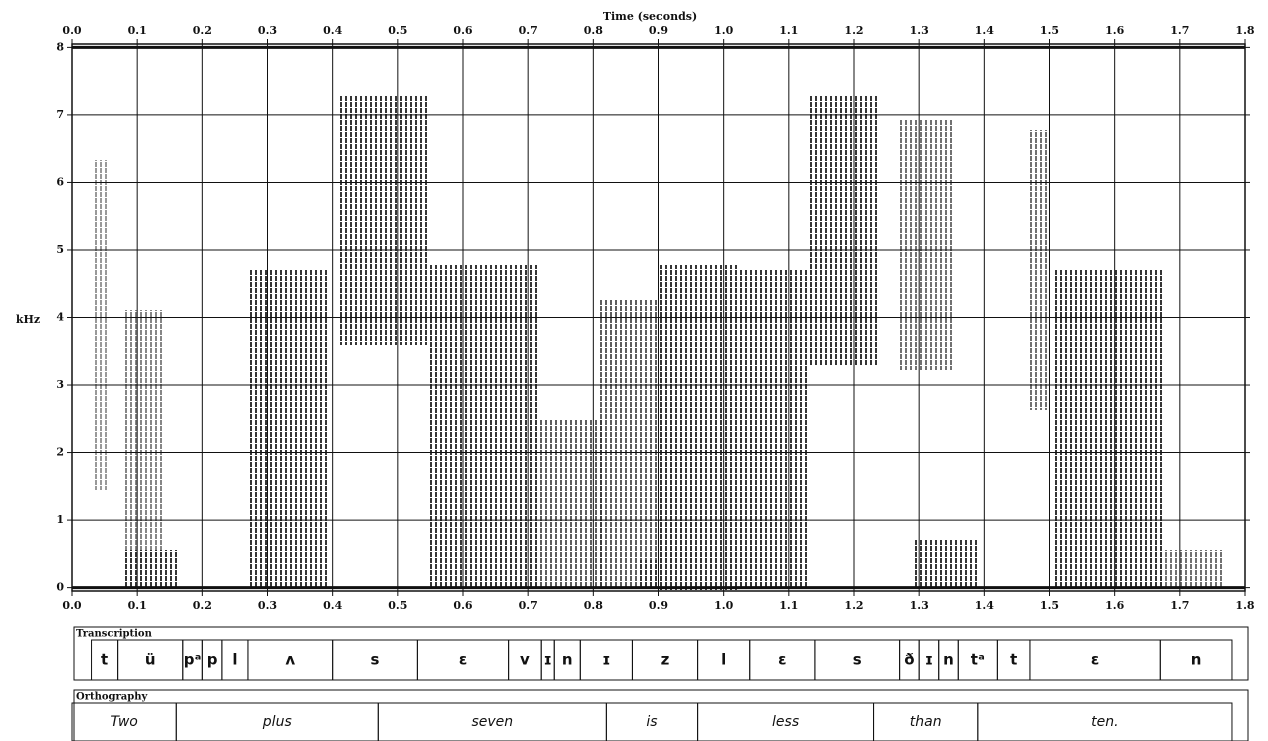  I want to click on segment-label: ü, so click(150, 660).